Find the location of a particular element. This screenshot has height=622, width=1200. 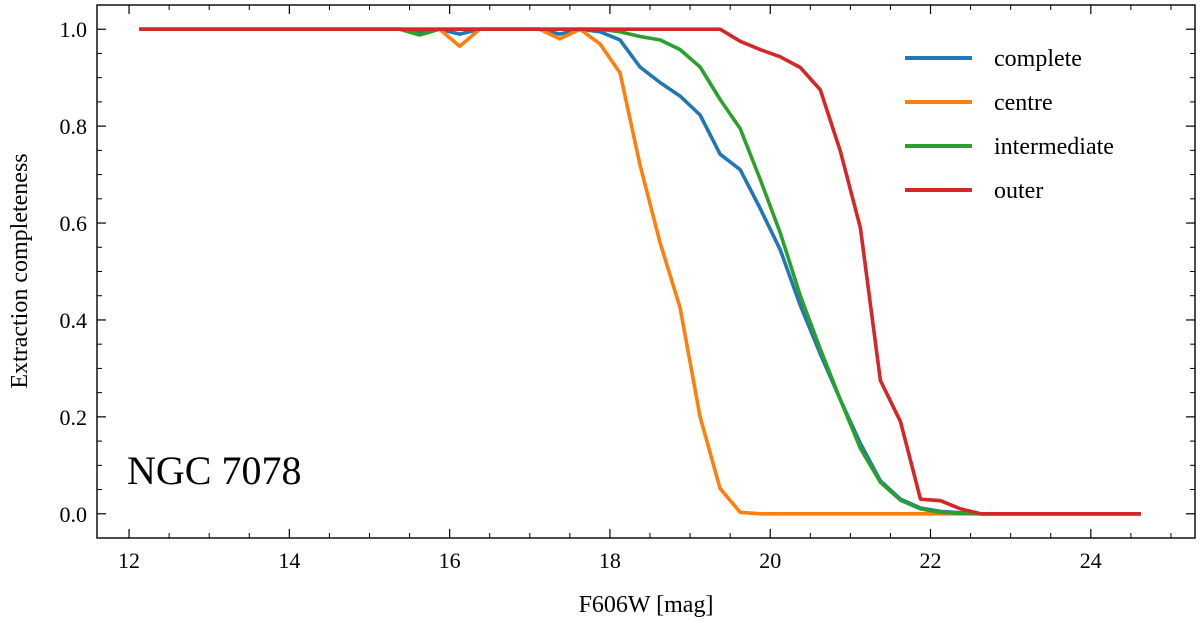

x-tick-label: 18 is located at coordinates (610, 560).